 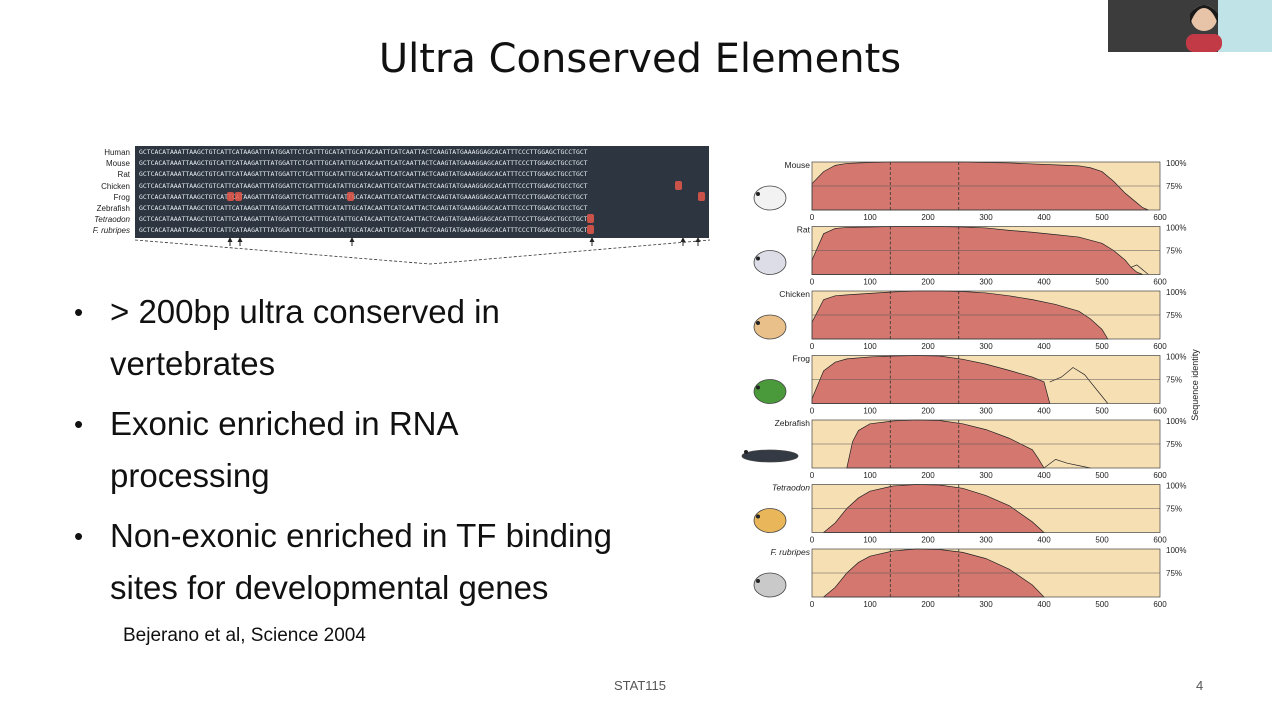 I want to click on mouse-icon, so click(x=770, y=198).